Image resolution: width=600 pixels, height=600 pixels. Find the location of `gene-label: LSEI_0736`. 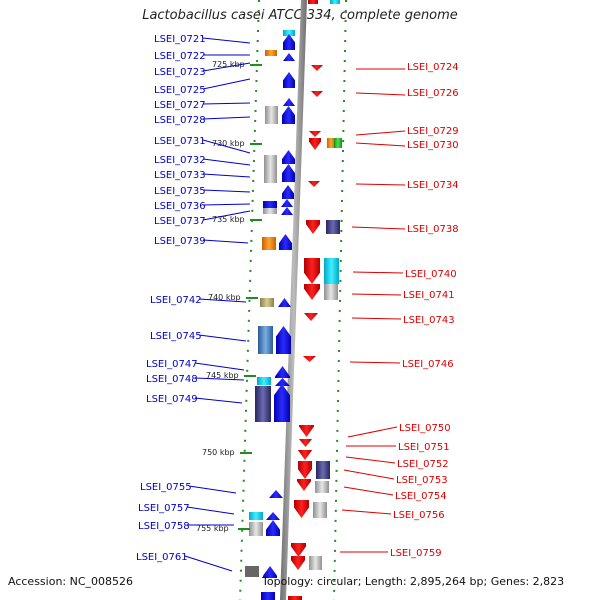

gene-label: LSEI_0736 is located at coordinates (180, 206).